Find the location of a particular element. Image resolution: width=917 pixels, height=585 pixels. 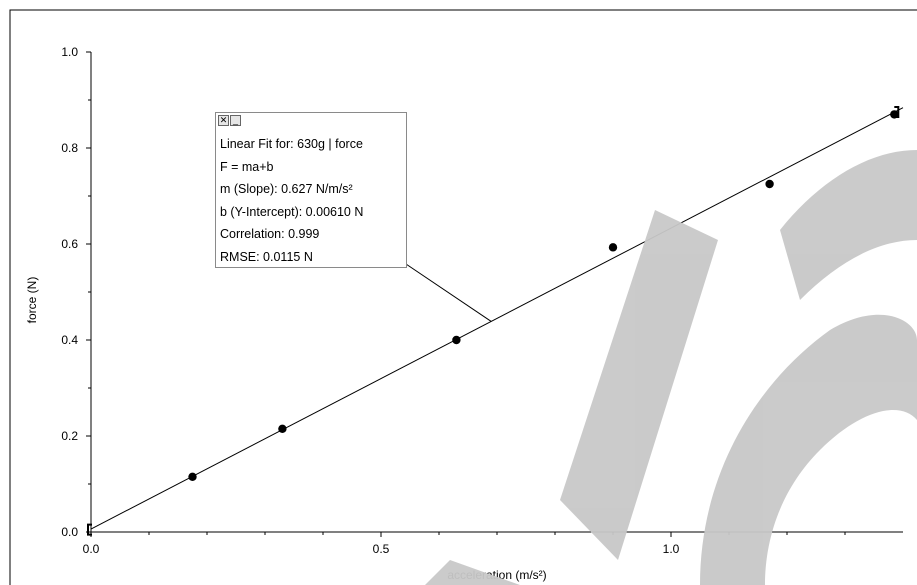

y-tick-label: 0.0 is located at coordinates (69, 532).